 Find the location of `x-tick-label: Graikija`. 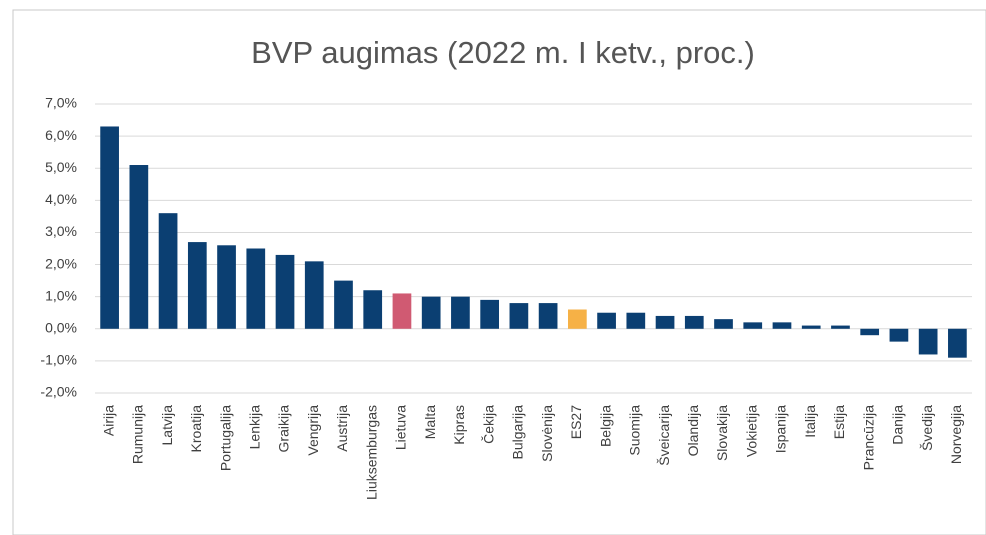

x-tick-label: Graikija is located at coordinates (284, 429).